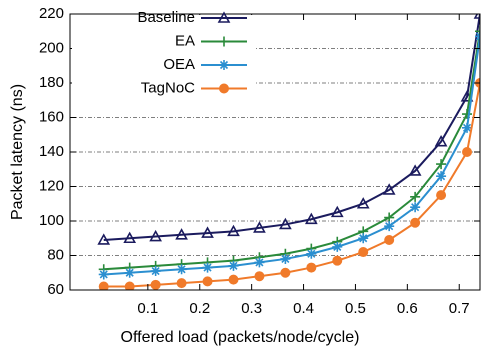 This screenshot has height=353, width=482. Describe the element at coordinates (355, 308) in the screenshot. I see `x-tick-label: 0.5` at that location.